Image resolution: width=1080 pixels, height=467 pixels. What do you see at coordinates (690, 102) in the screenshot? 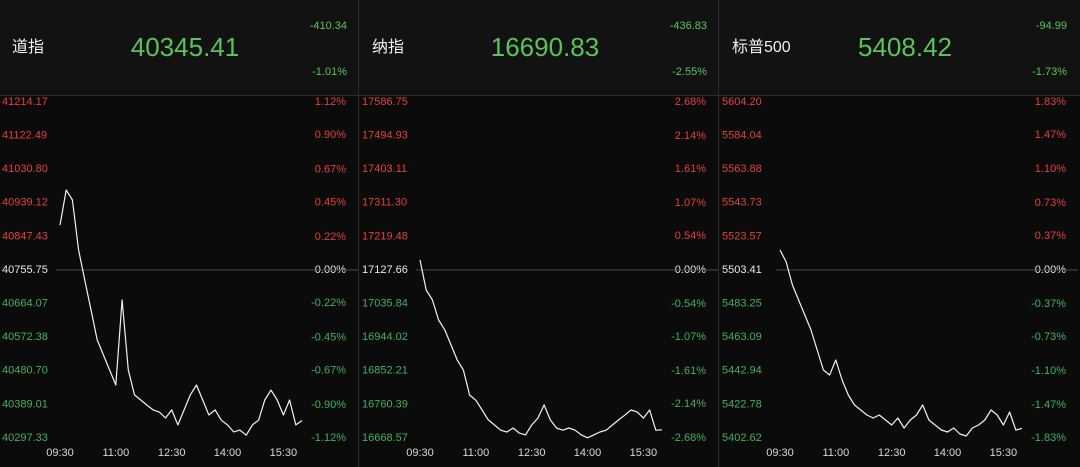
I see `y2-tick-label: 2.68%` at bounding box center [690, 102].